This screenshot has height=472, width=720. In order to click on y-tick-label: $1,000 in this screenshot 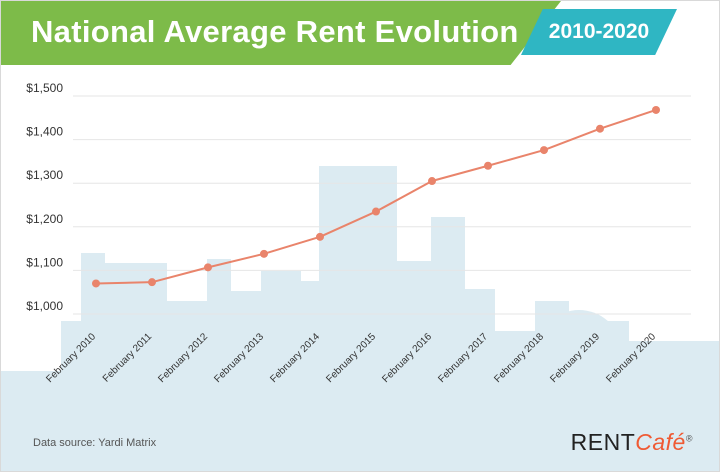, I will do `click(44, 306)`.